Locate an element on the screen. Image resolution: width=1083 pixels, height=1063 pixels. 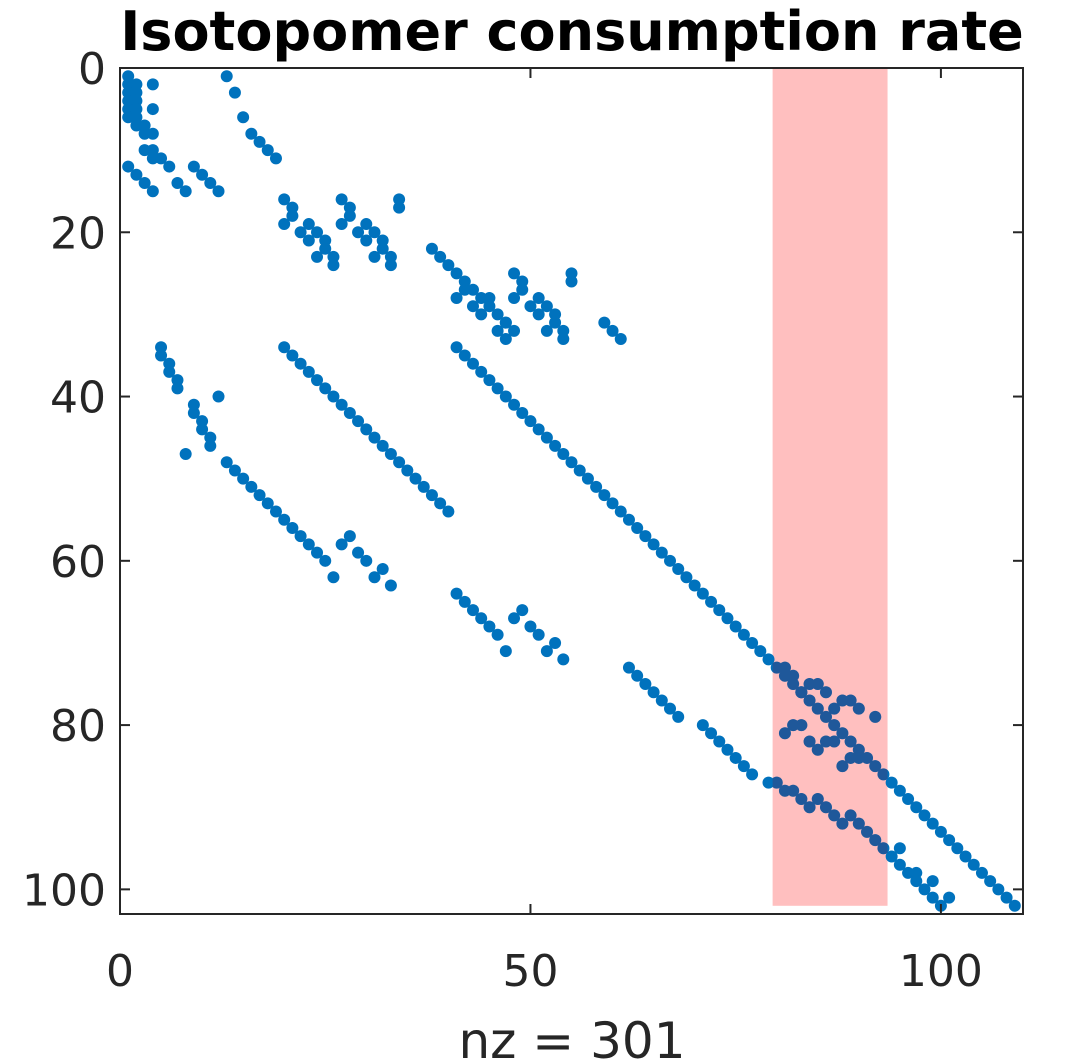
y-tick-label: 80 is located at coordinates (78, 726).